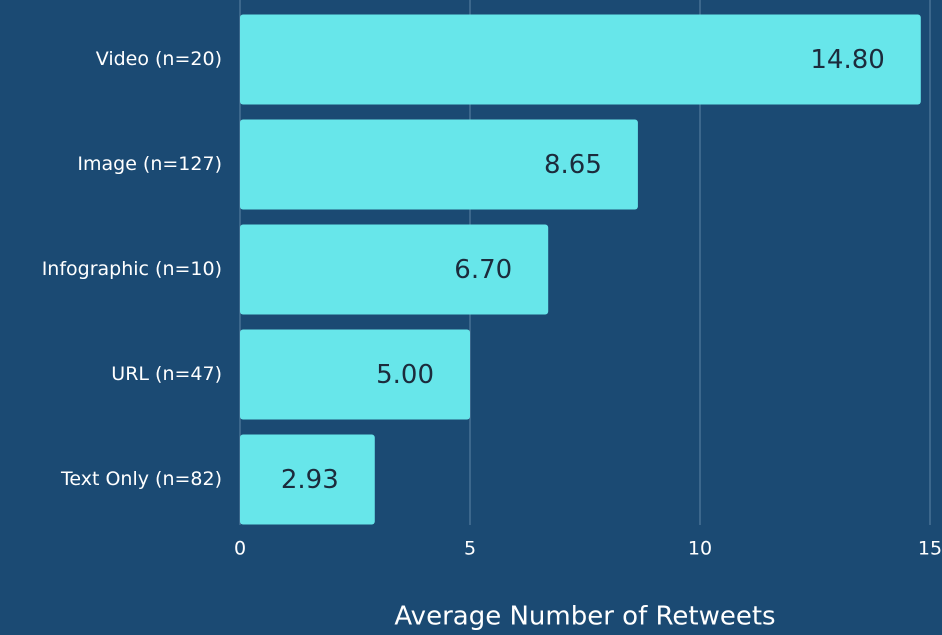 The width and height of the screenshot is (942, 635). I want to click on x-tick-label: 15, so click(930, 549).